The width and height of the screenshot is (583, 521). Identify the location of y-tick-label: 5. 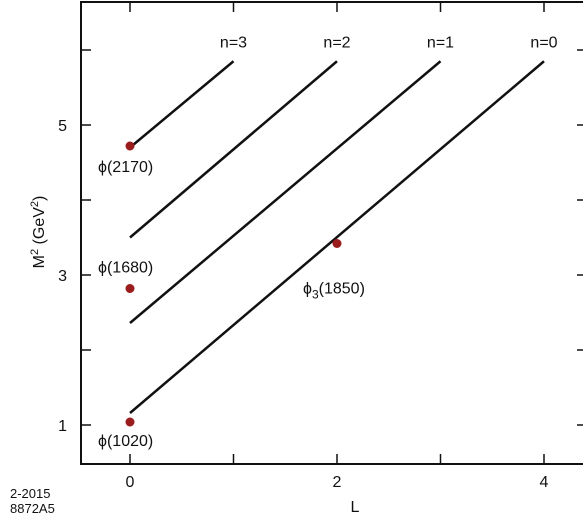
(62, 126).